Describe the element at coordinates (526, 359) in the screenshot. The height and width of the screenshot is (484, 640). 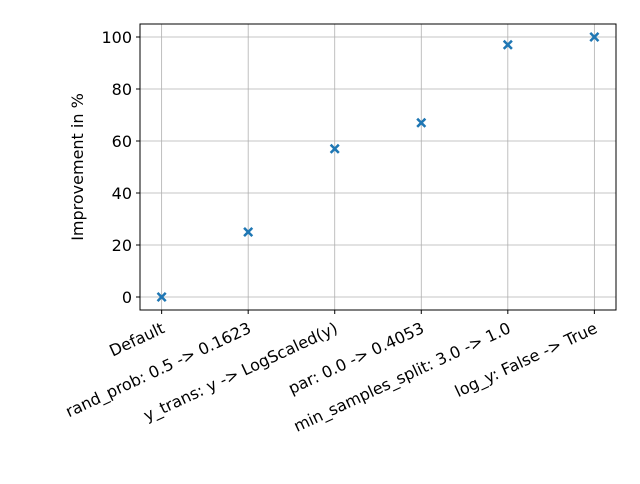
I see `x-tick-label: log_y: False -> True` at that location.